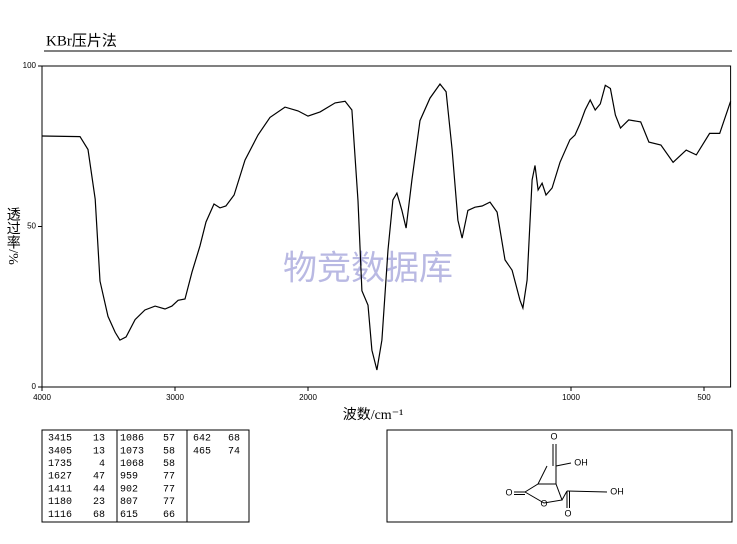 This screenshot has width=737, height=544. Describe the element at coordinates (13, 236) in the screenshot. I see `y-axis-label: 透过率/%` at that location.